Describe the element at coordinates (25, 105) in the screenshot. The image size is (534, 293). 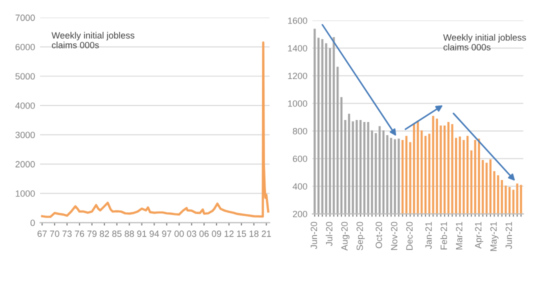
I see `y-tick-label: 4000` at that location.